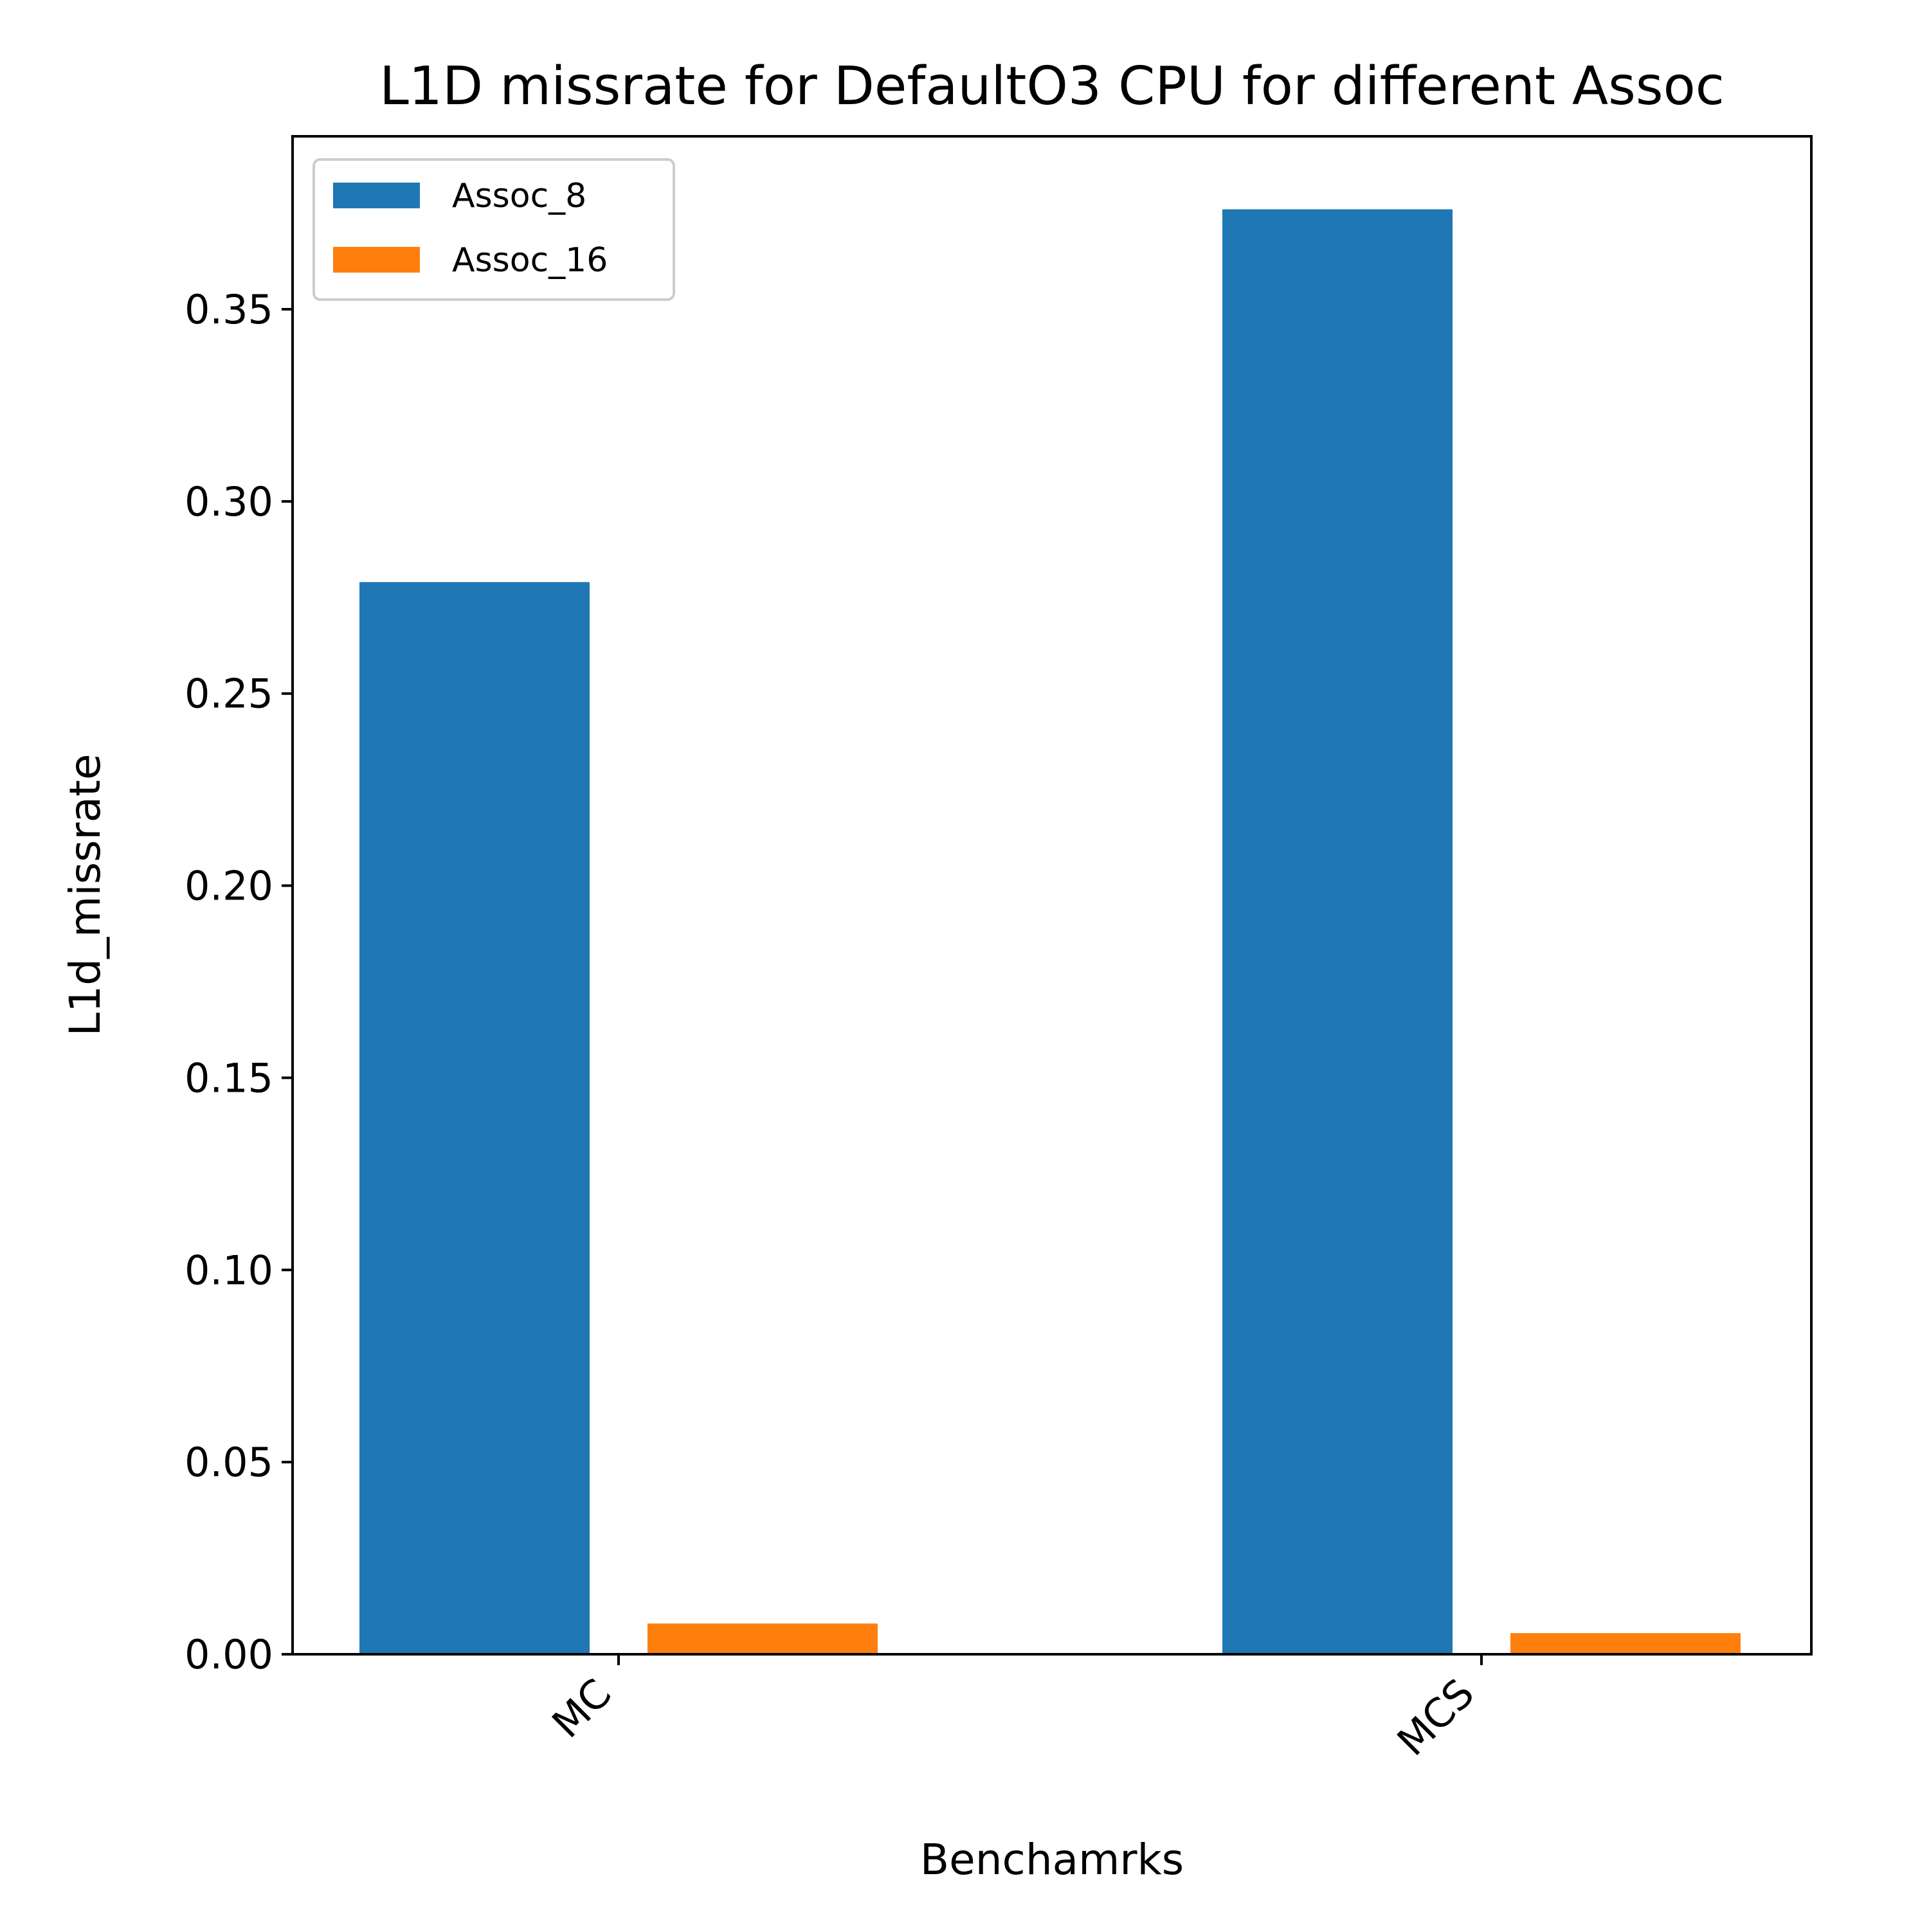 This screenshot has height=1932, width=1929. I want to click on y-tick-label: 0.35, so click(229, 309).